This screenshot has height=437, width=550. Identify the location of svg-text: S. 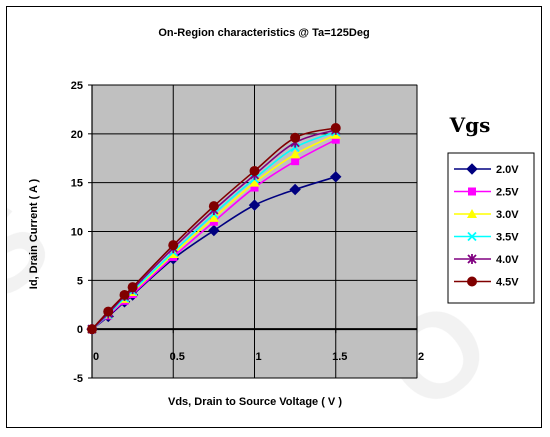
(41, 250).